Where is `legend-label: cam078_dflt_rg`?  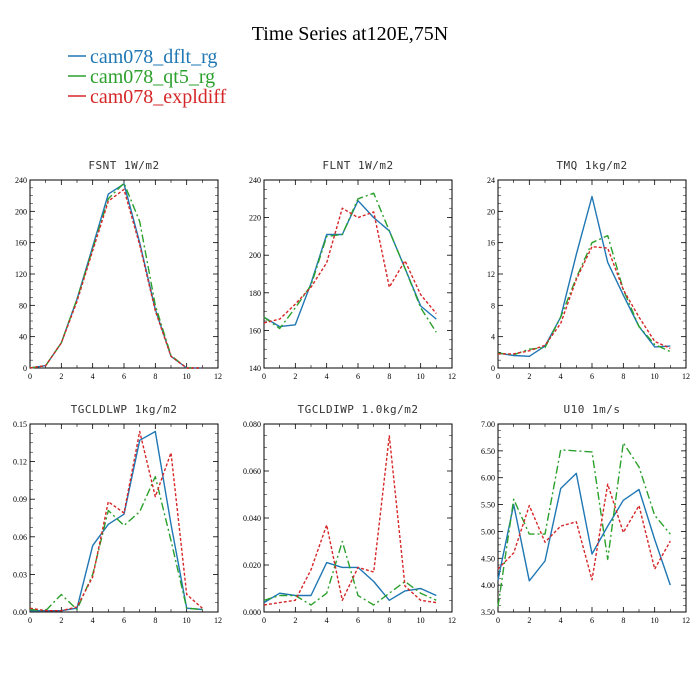 legend-label: cam078_dflt_rg is located at coordinates (153, 57).